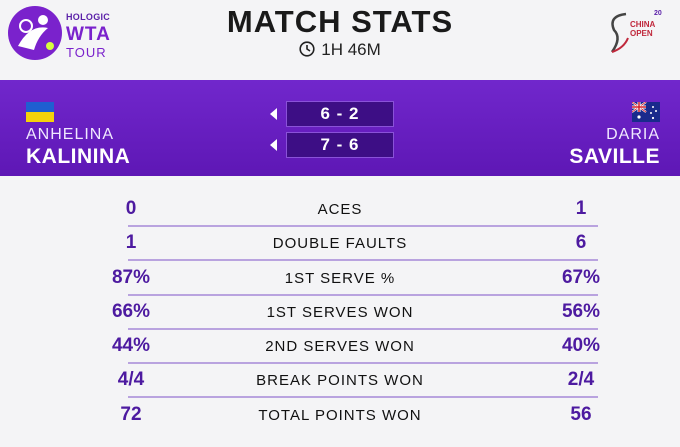 The width and height of the screenshot is (680, 447). Describe the element at coordinates (131, 380) in the screenshot. I see `stat-left-value: 4/4` at that location.